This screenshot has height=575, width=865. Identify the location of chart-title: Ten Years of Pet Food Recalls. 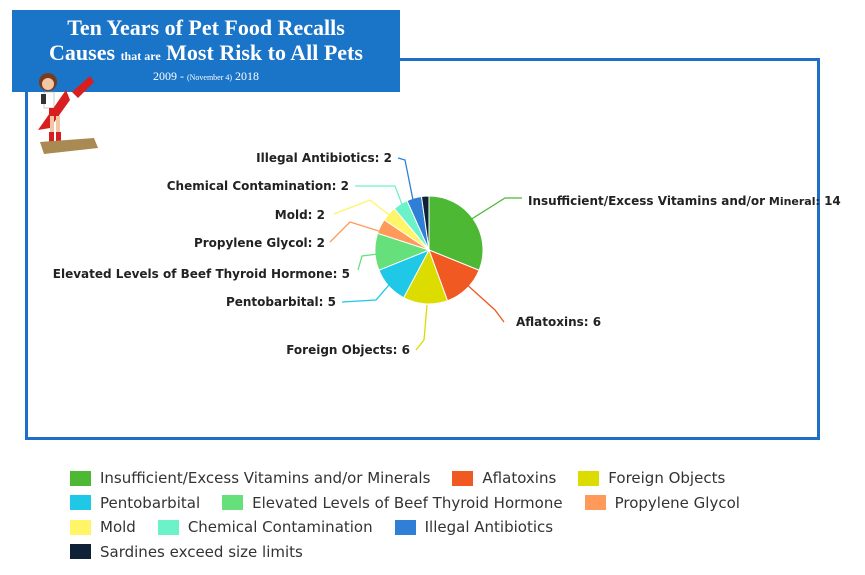
(206, 27).